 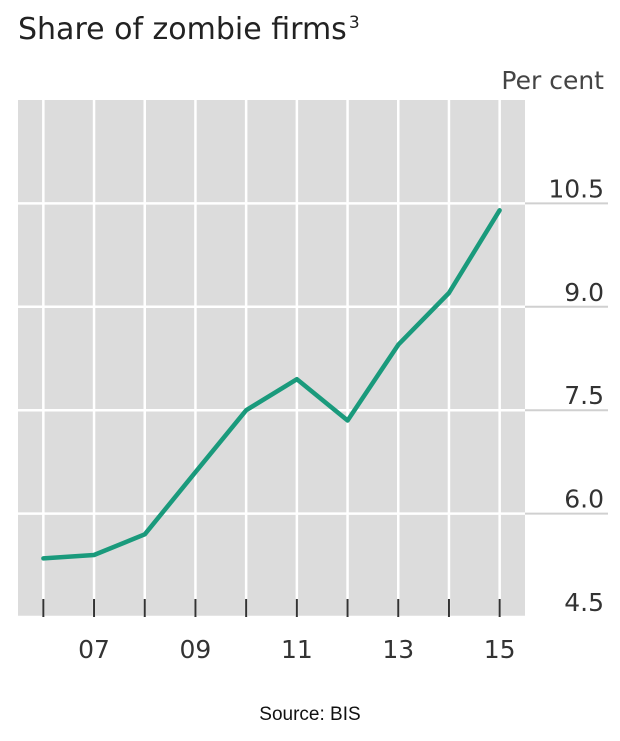 I want to click on x-tick-label: 11, so click(x=297, y=649).